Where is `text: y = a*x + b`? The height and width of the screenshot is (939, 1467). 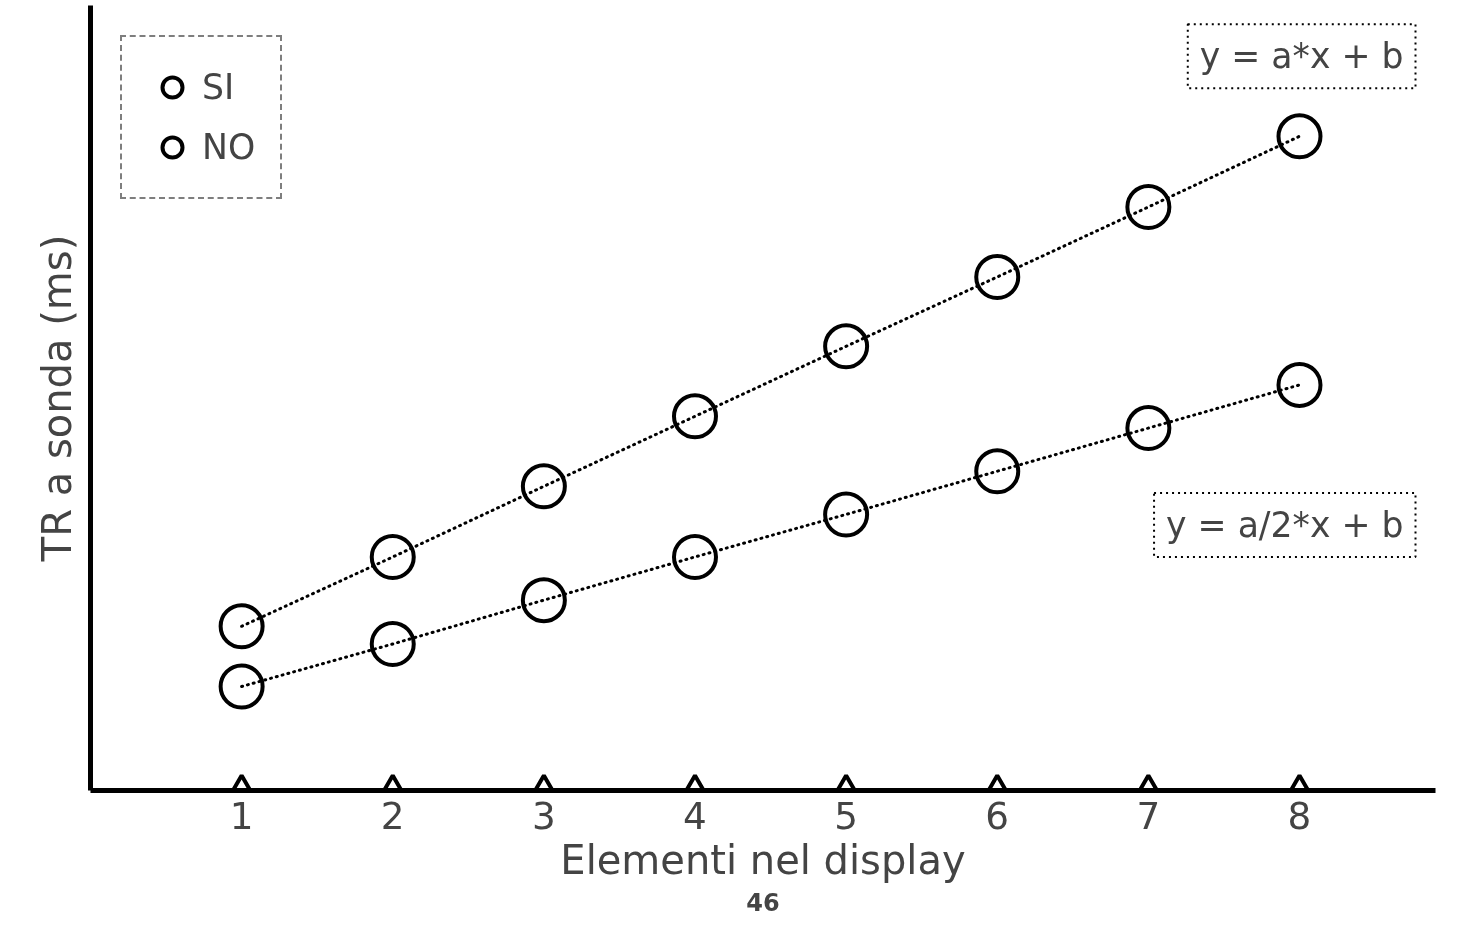 text: y = a*x + b is located at coordinates (1301, 56).